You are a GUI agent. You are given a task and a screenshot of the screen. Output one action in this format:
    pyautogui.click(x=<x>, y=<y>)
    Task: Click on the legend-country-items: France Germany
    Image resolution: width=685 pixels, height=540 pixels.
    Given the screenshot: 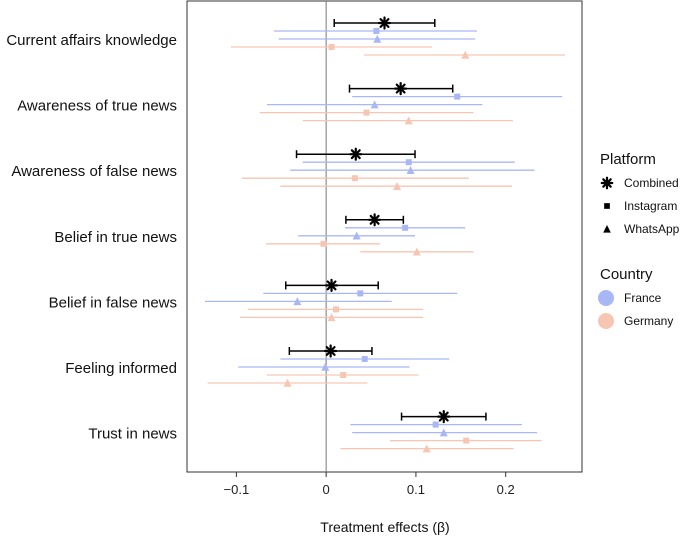 What is the action you would take?
    pyautogui.click(x=635, y=309)
    